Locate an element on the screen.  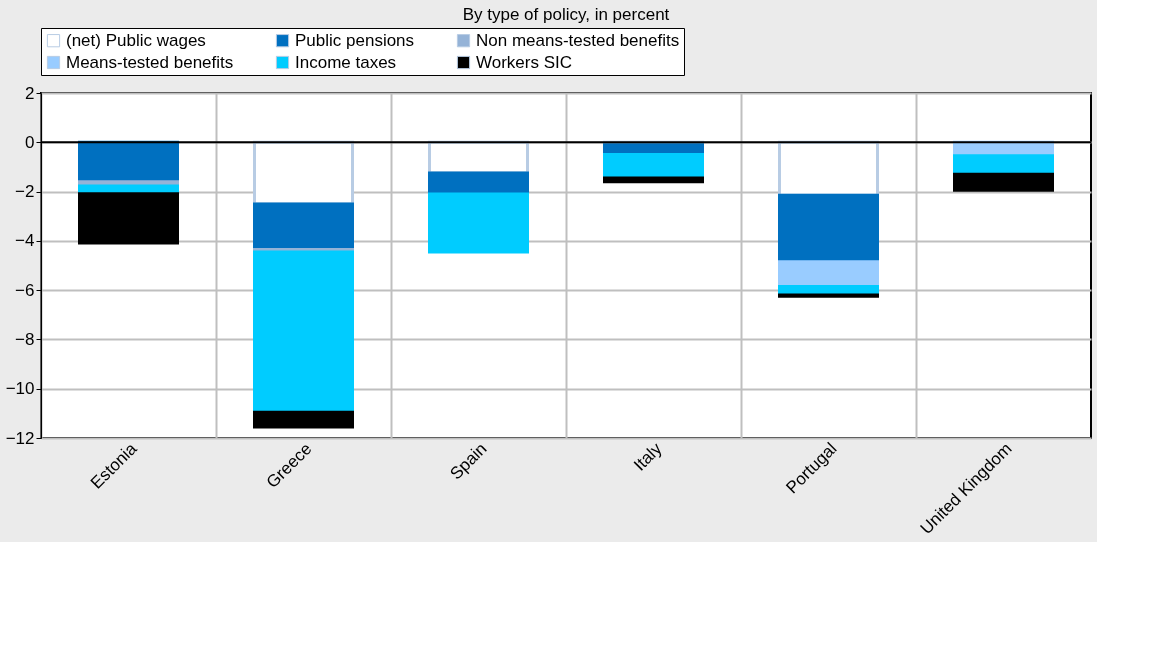
legend-label: Non means-tested benefits is located at coordinates (578, 40).